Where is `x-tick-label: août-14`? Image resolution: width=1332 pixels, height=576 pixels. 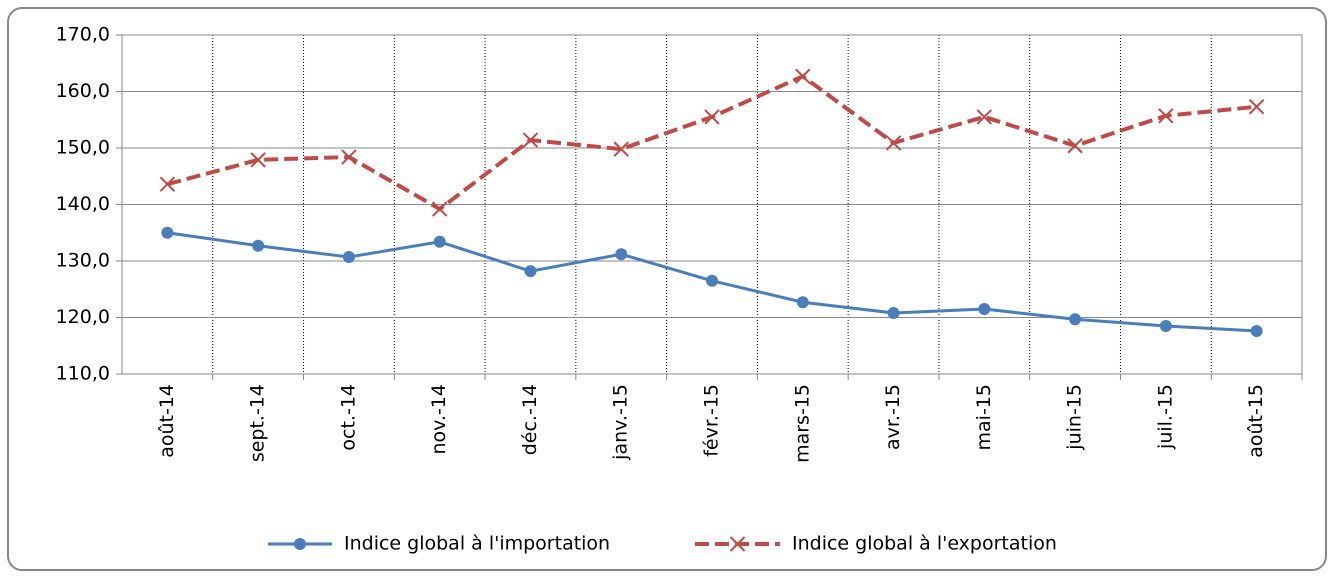
x-tick-label: août-14 is located at coordinates (167, 421).